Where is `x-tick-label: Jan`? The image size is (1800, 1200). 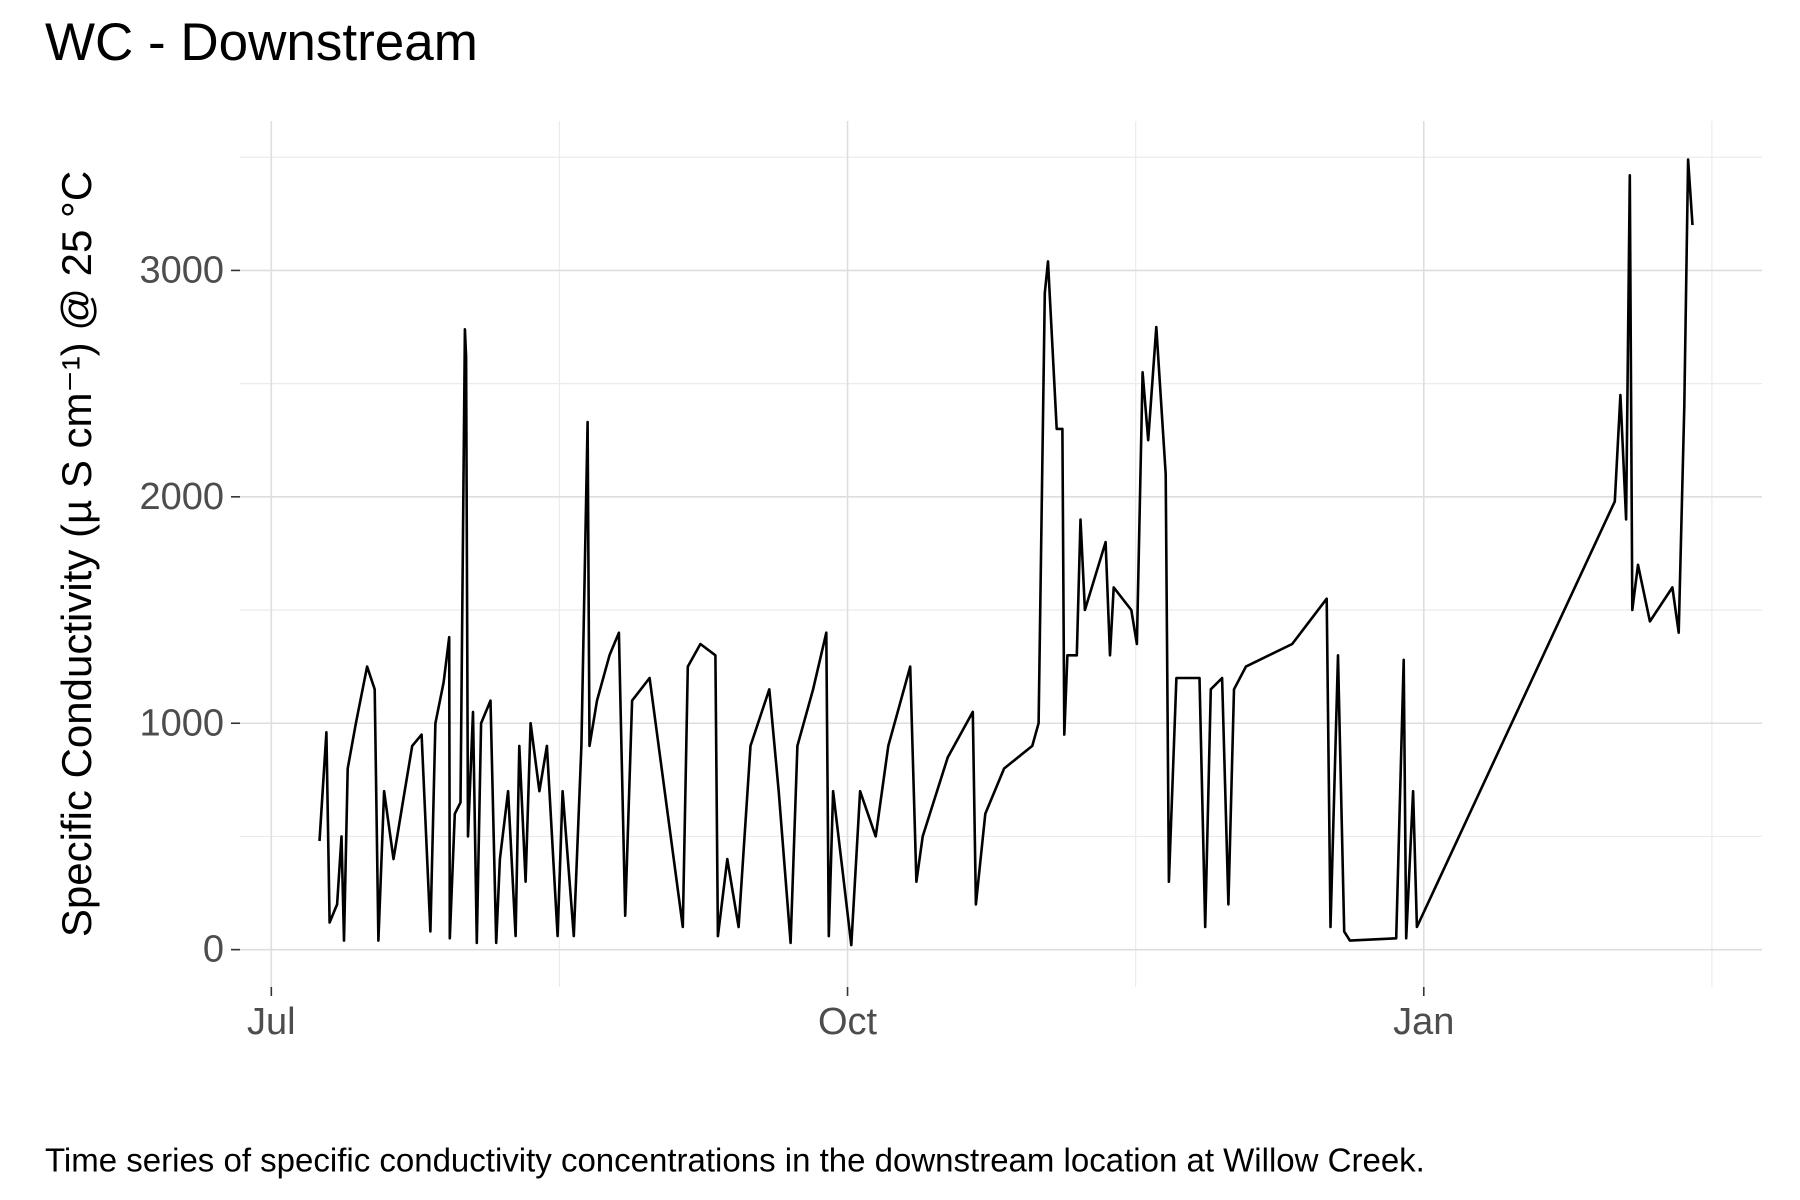
x-tick-label: Jan is located at coordinates (1423, 1022).